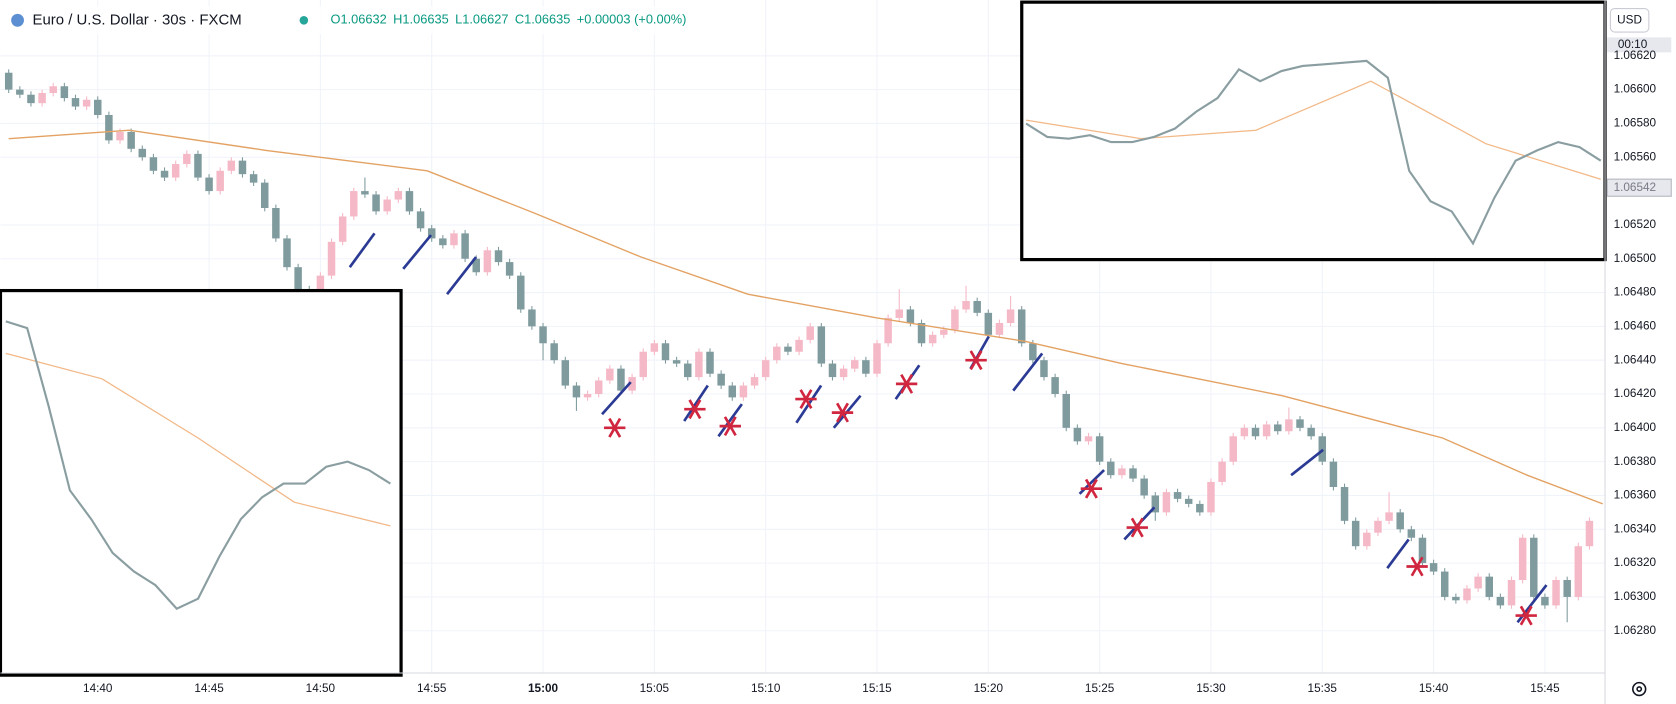 This screenshot has height=704, width=1676. Describe the element at coordinates (432, 688) in the screenshot. I see `x-tick-label: 14:55` at that location.